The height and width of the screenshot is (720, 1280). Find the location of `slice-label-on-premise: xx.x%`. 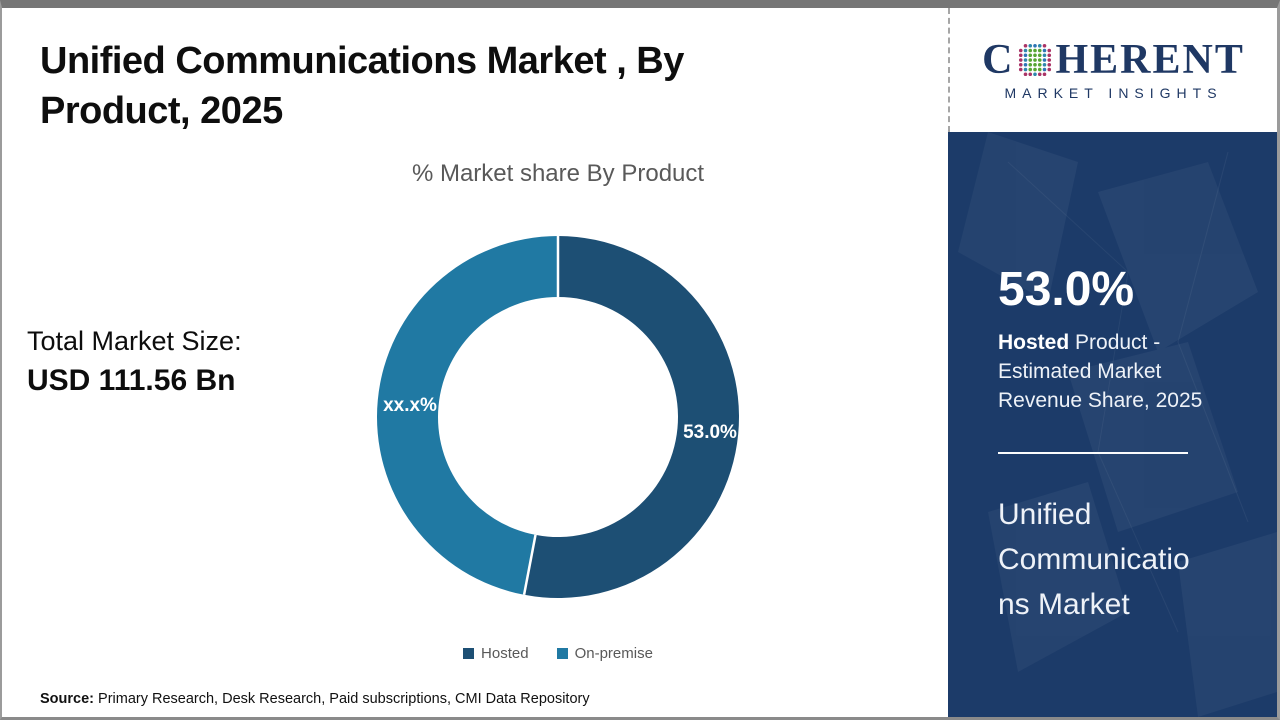

slice-label-on-premise: xx.x% is located at coordinates (410, 405).